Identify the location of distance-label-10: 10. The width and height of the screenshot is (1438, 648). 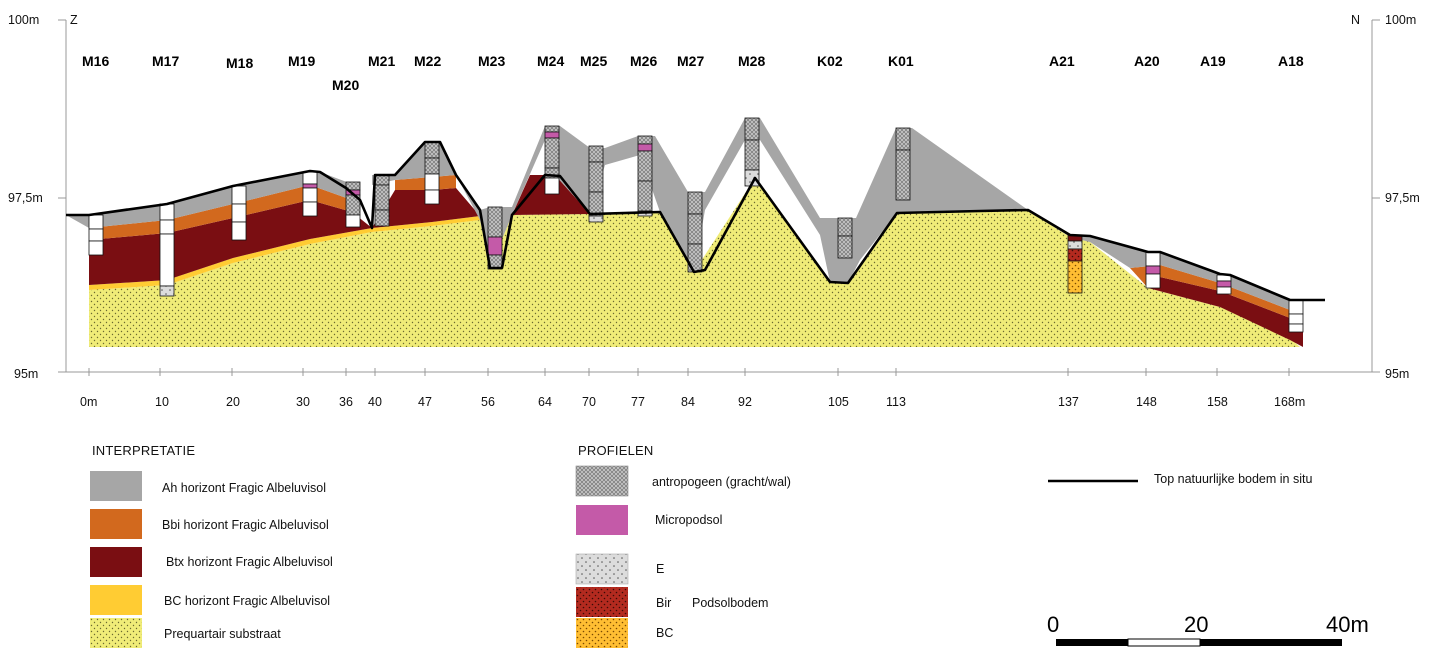
(162, 402).